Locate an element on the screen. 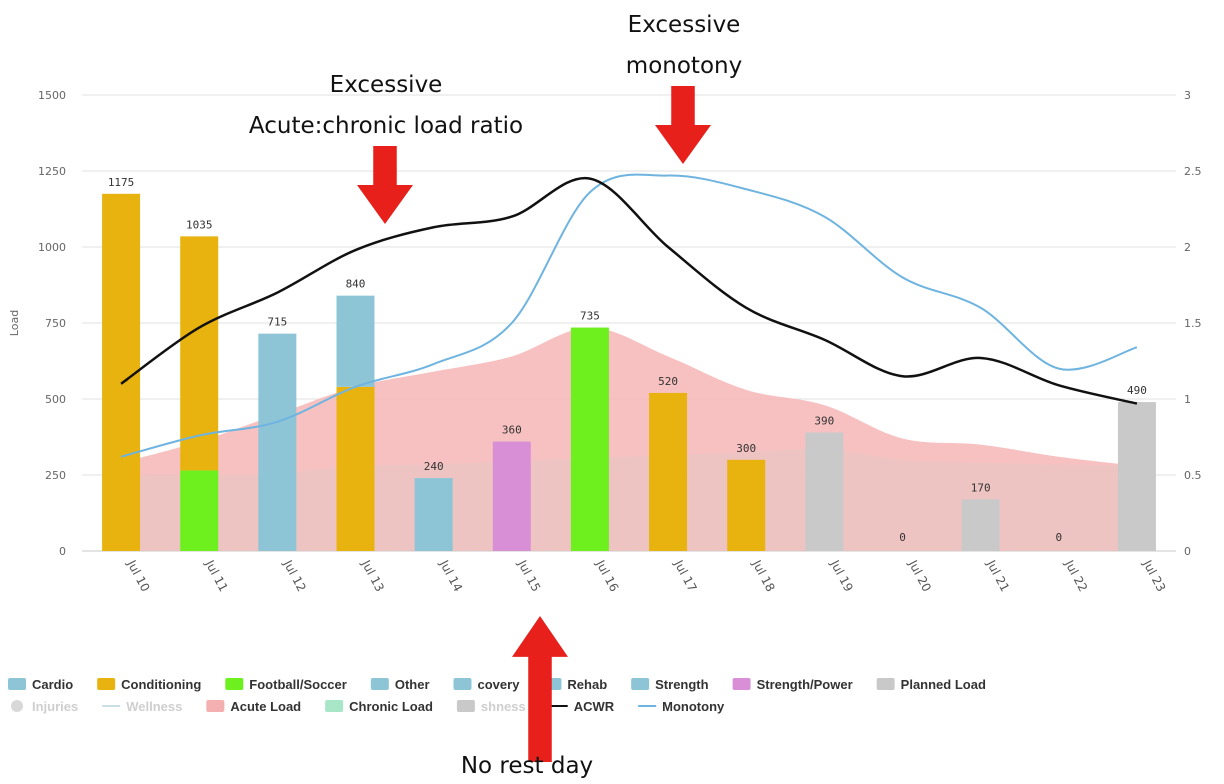 This screenshot has width=1224, height=784. legend-label: Acute Load is located at coordinates (265, 706).